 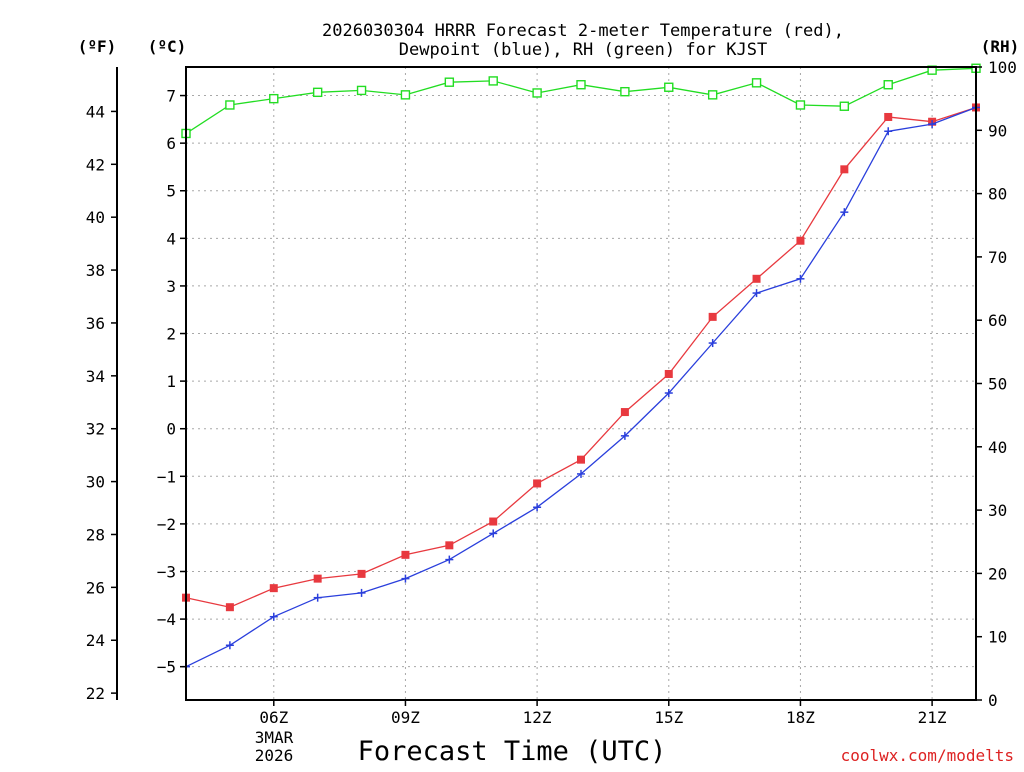 I want to click on f-tick-label: 34, so click(x=95, y=376).